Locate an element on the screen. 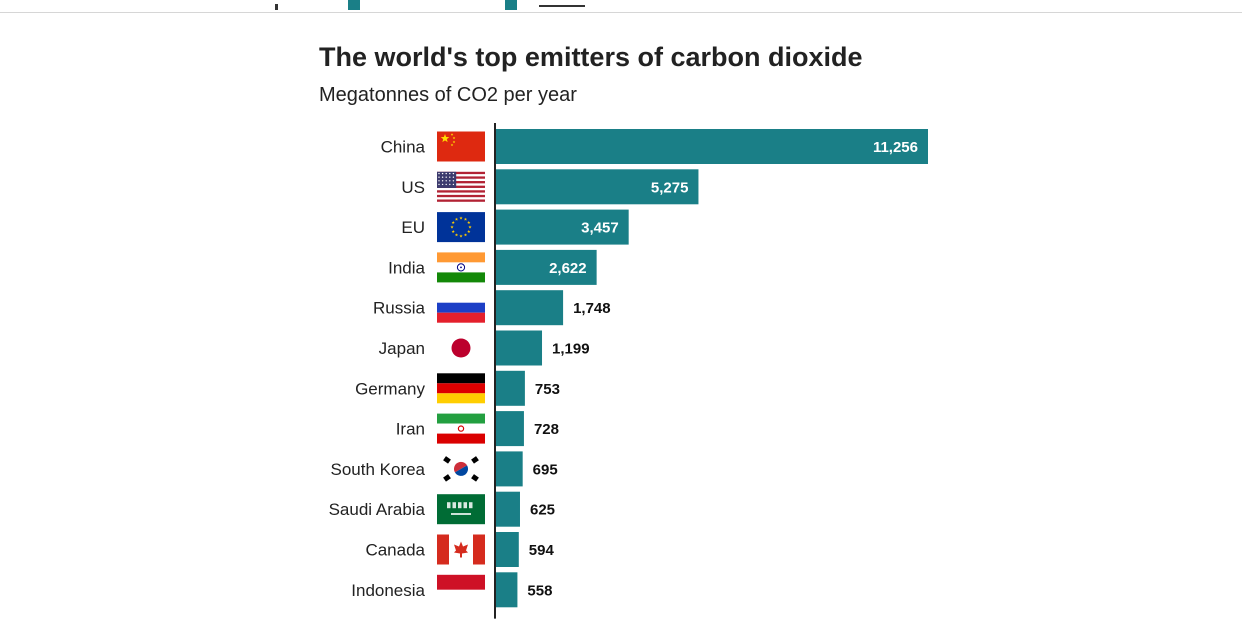  category-label: China is located at coordinates (403, 147).